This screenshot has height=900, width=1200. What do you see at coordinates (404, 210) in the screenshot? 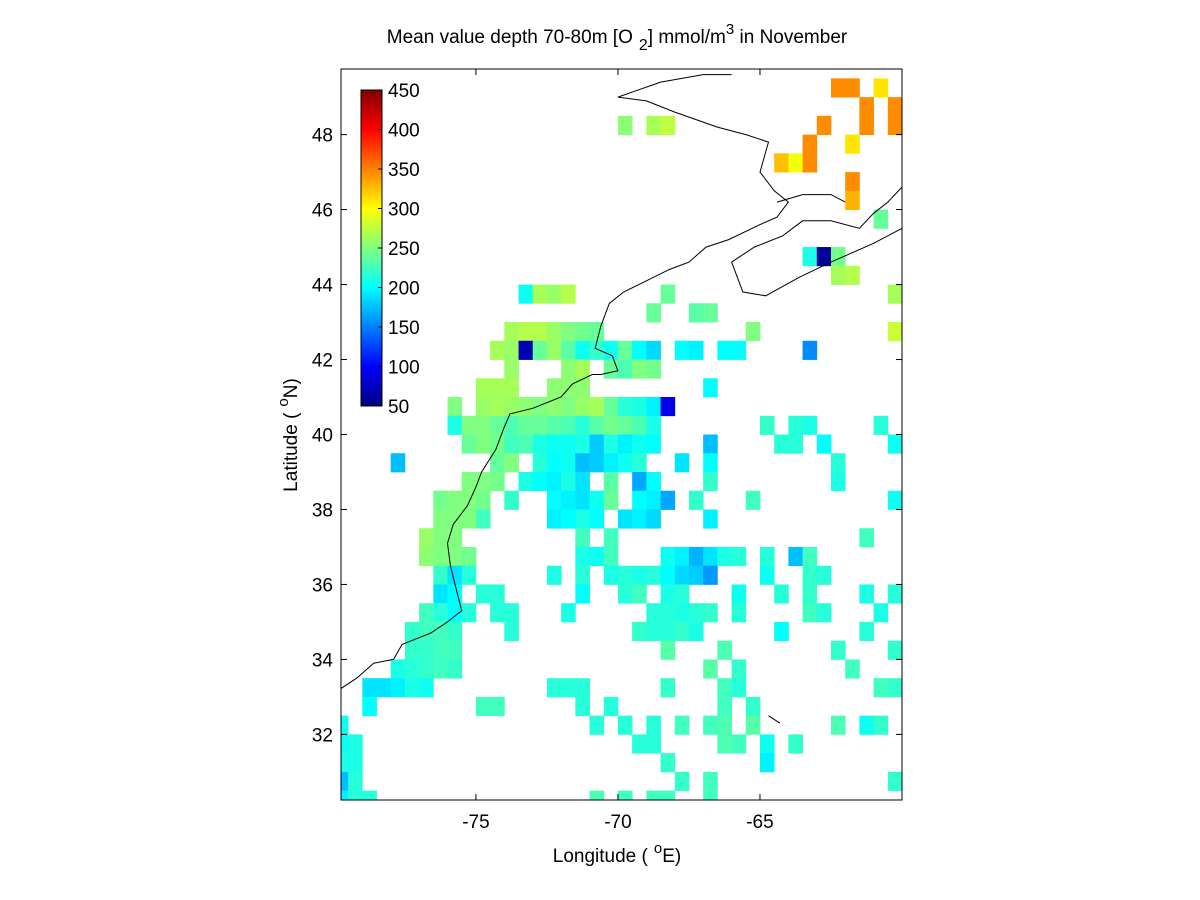
I see `colorbar-tick-label: 300` at bounding box center [404, 210].